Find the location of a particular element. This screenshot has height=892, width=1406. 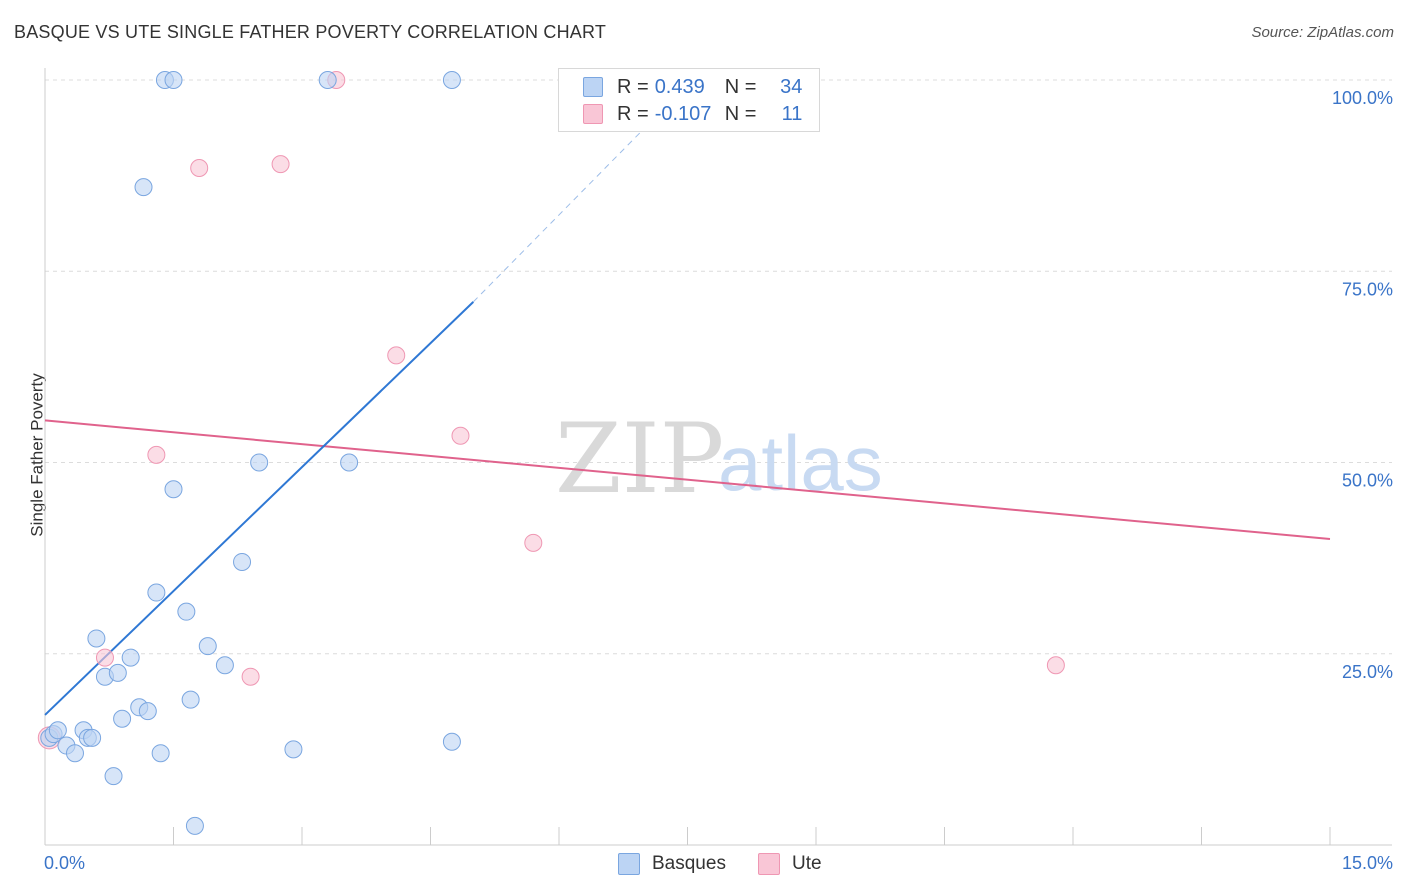

n-value: 34 is located at coordinates (791, 86).